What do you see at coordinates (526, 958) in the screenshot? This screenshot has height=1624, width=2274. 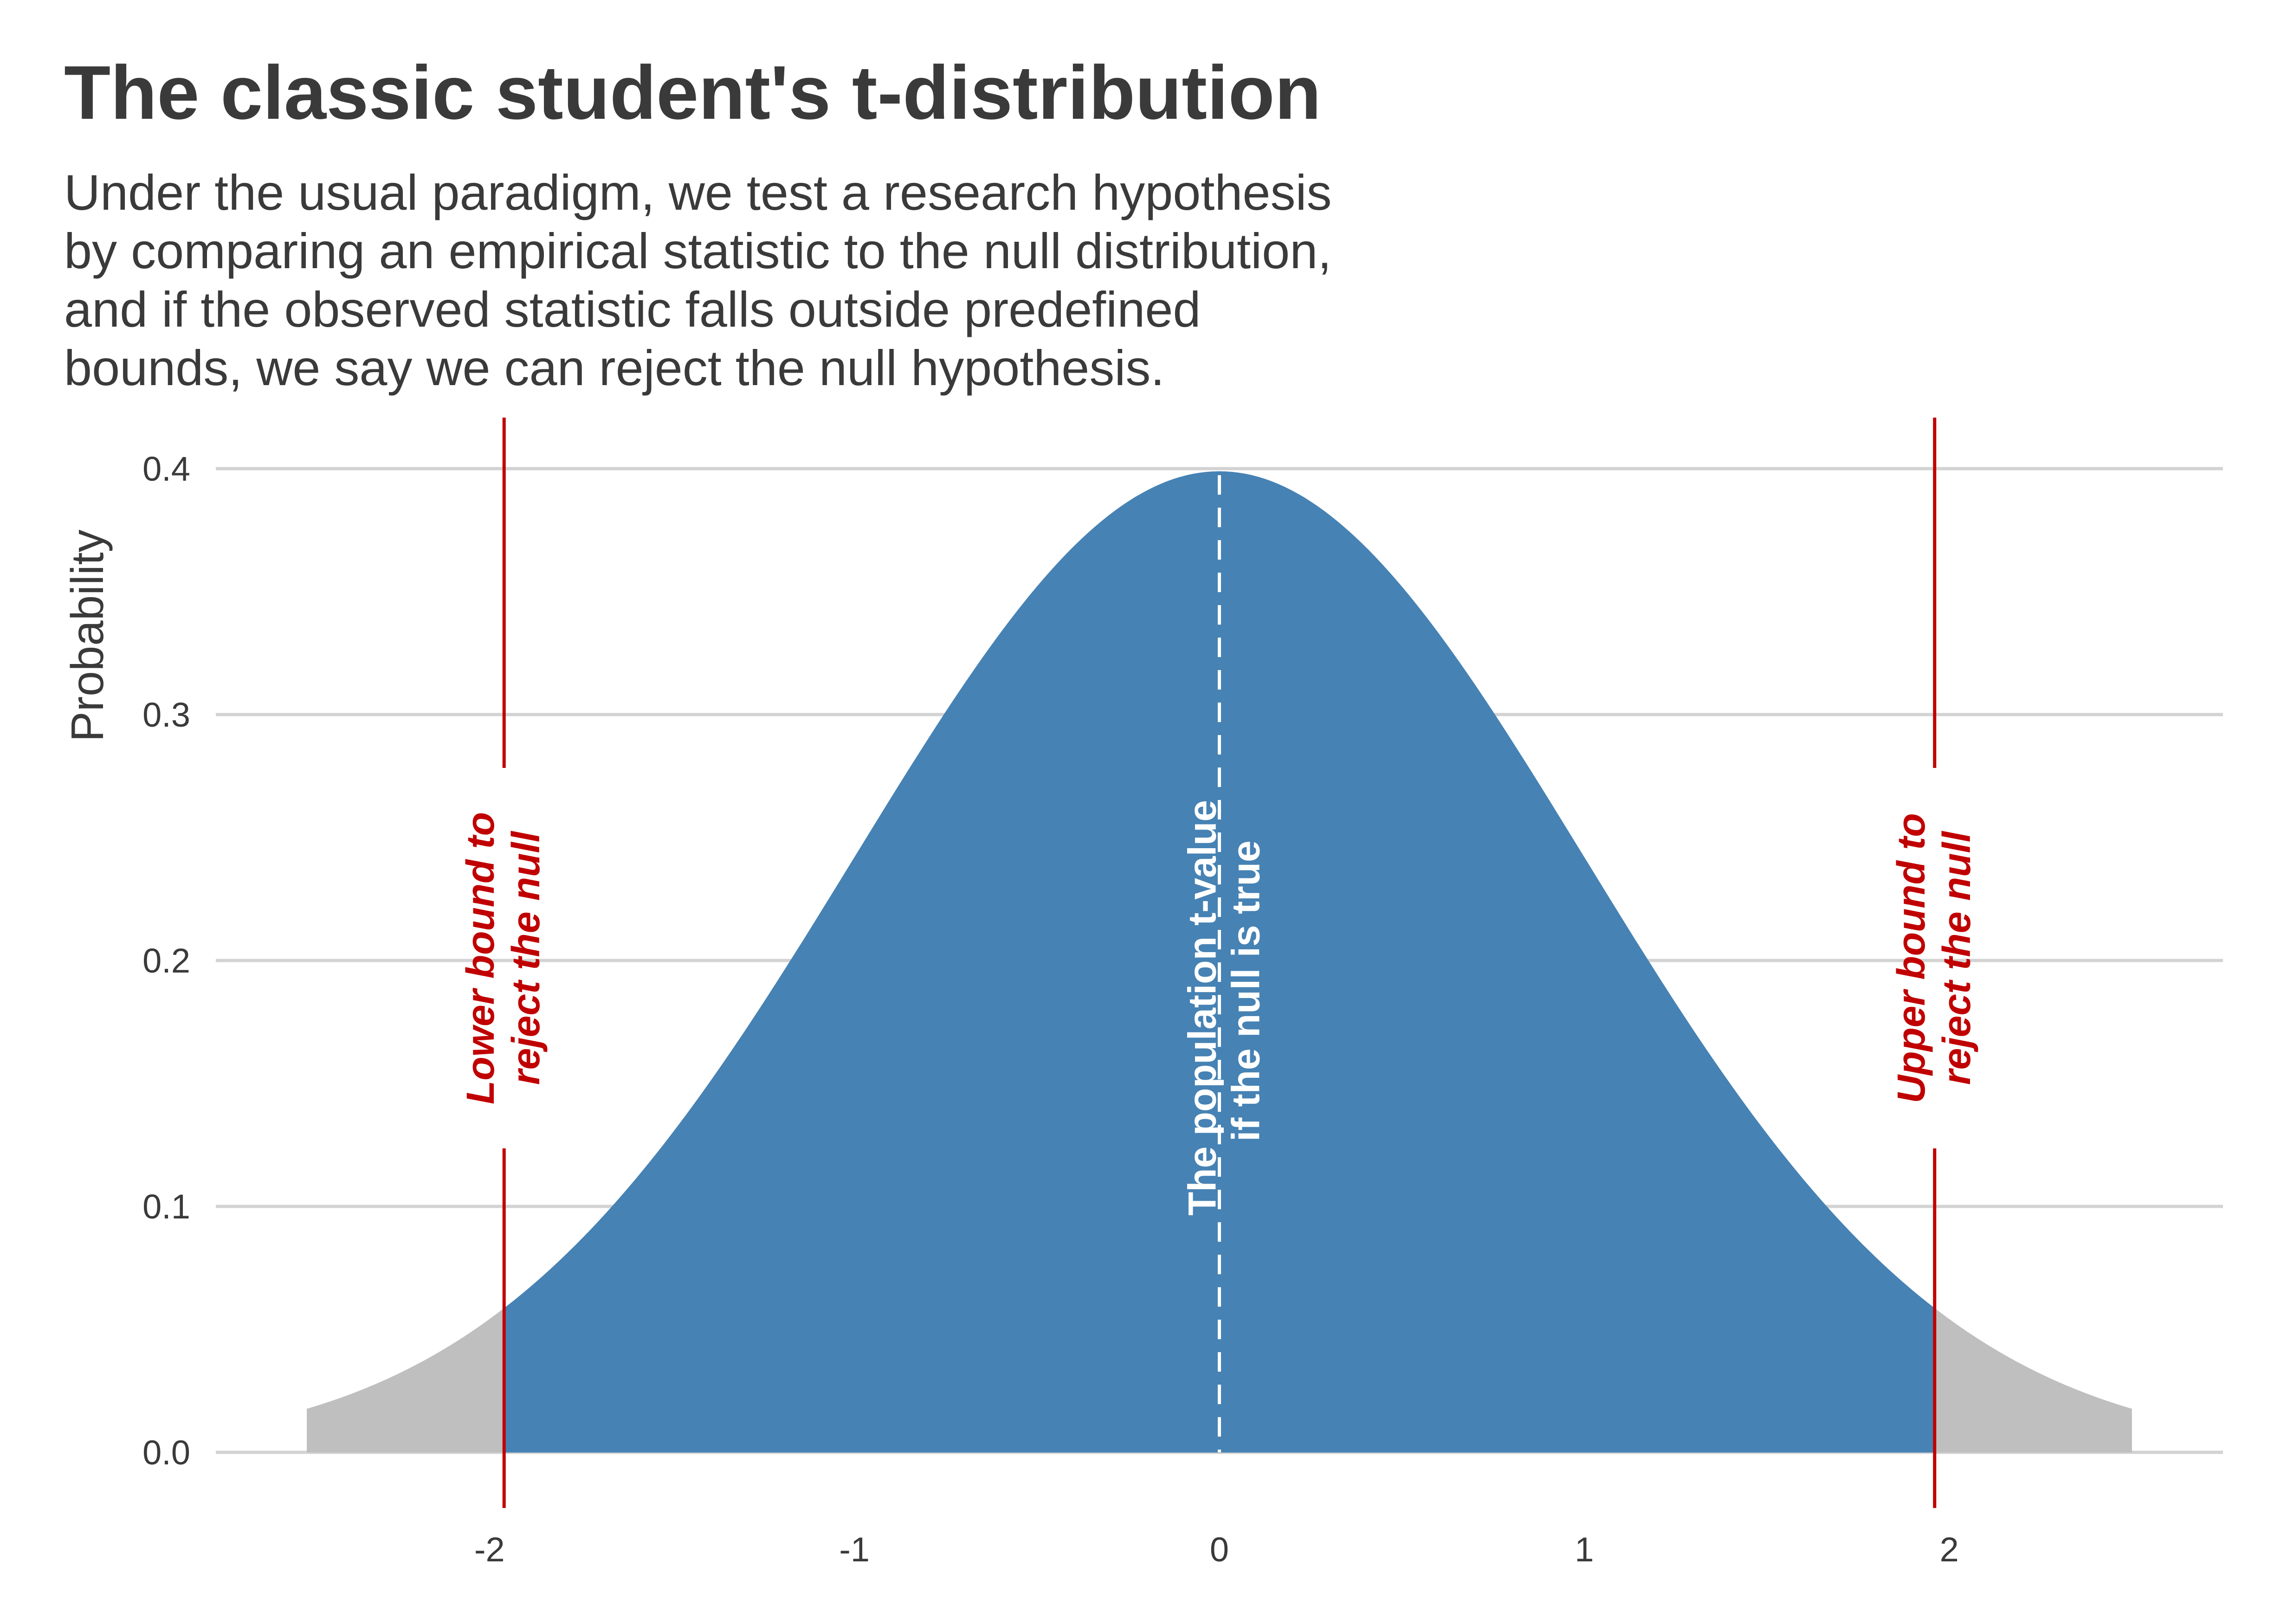 I see `lower-bound-label-line2: reject the null` at bounding box center [526, 958].